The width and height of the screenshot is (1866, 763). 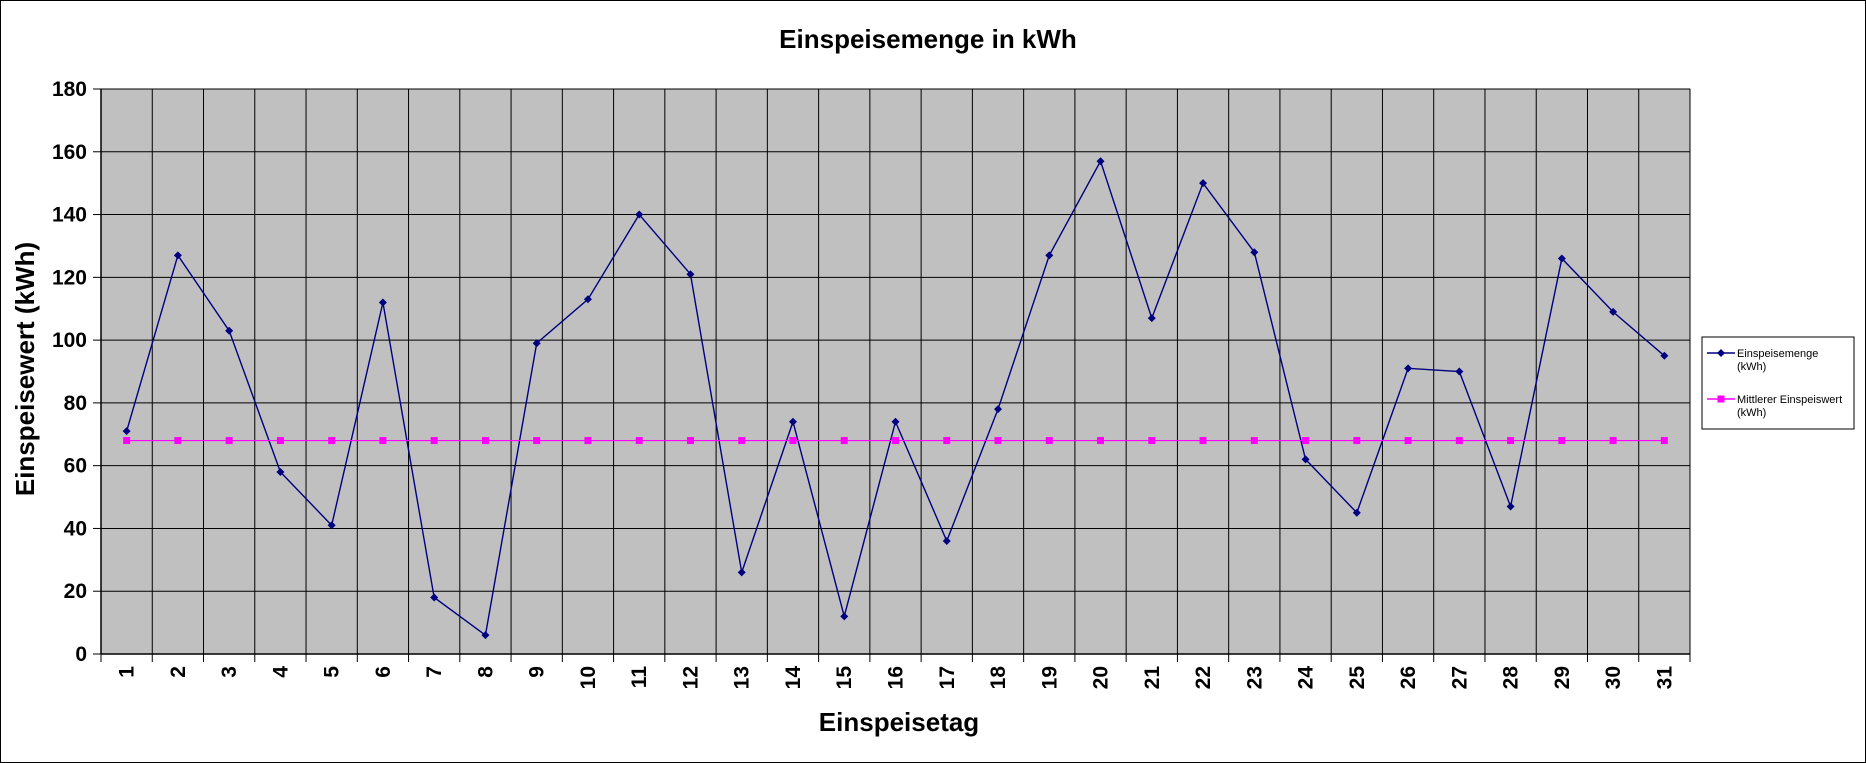 I want to click on x-tick-label: 16, so click(x=896, y=677).